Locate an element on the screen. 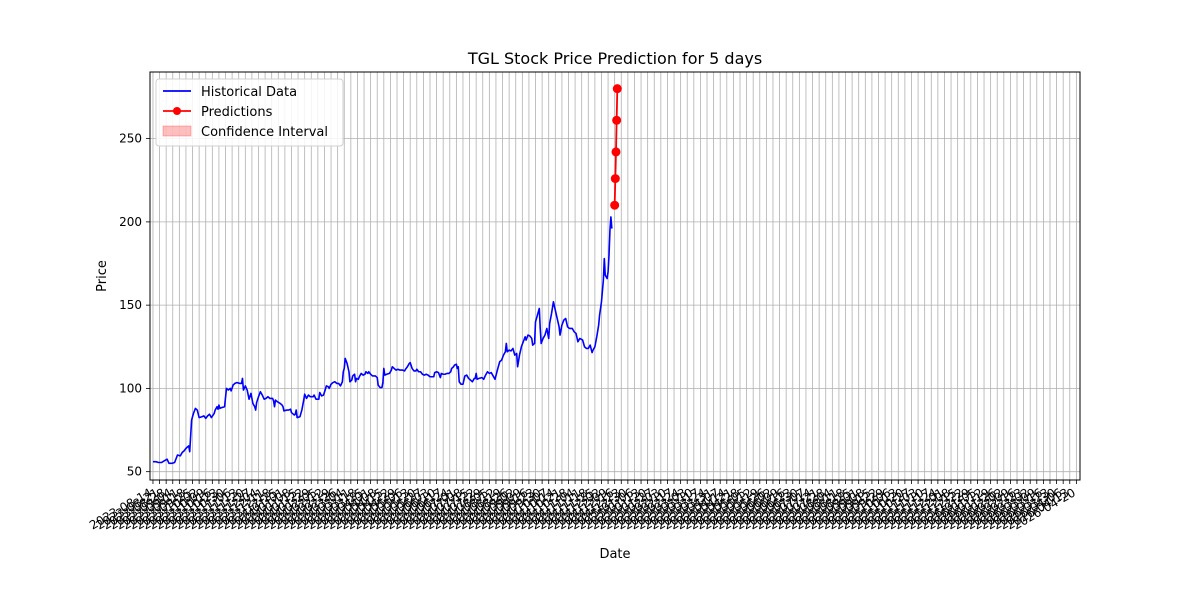 This screenshot has width=1200, height=604. legend-historical-label: Historical Data is located at coordinates (249, 92).